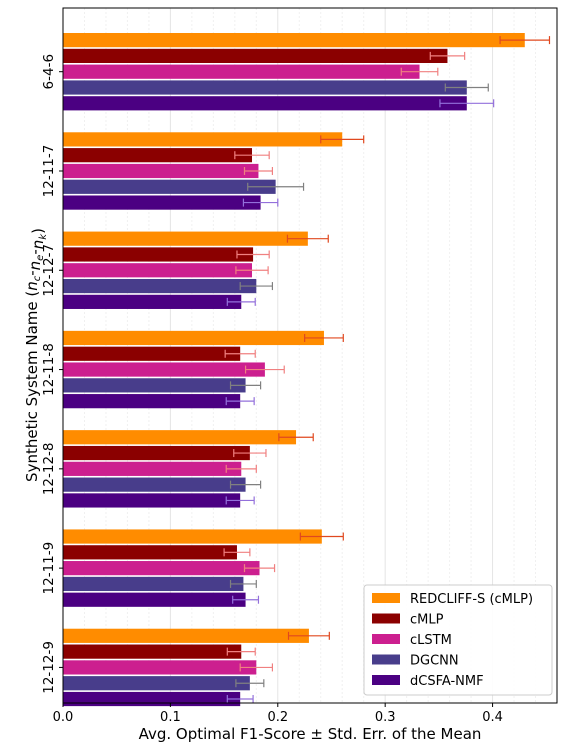  What do you see at coordinates (277, 717) in the screenshot?
I see `x-tick-label: 0.2` at bounding box center [277, 717].